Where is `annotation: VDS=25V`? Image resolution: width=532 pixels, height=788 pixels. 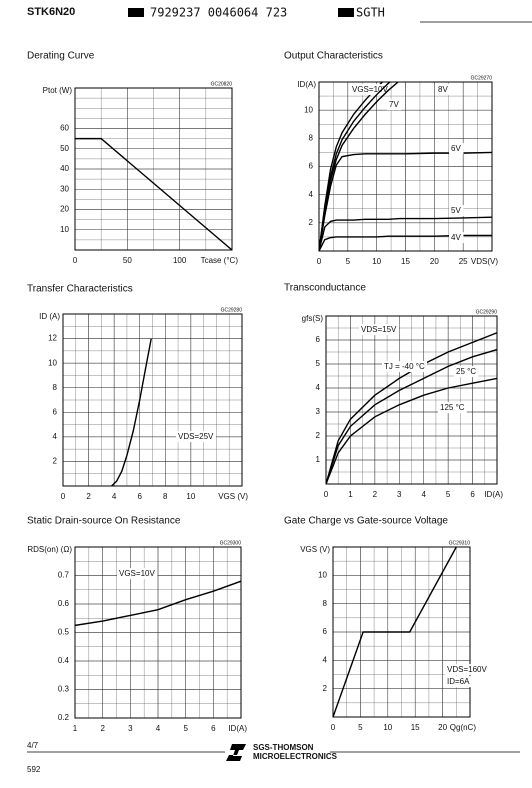
annotation: VDS=25V is located at coordinates (196, 436).